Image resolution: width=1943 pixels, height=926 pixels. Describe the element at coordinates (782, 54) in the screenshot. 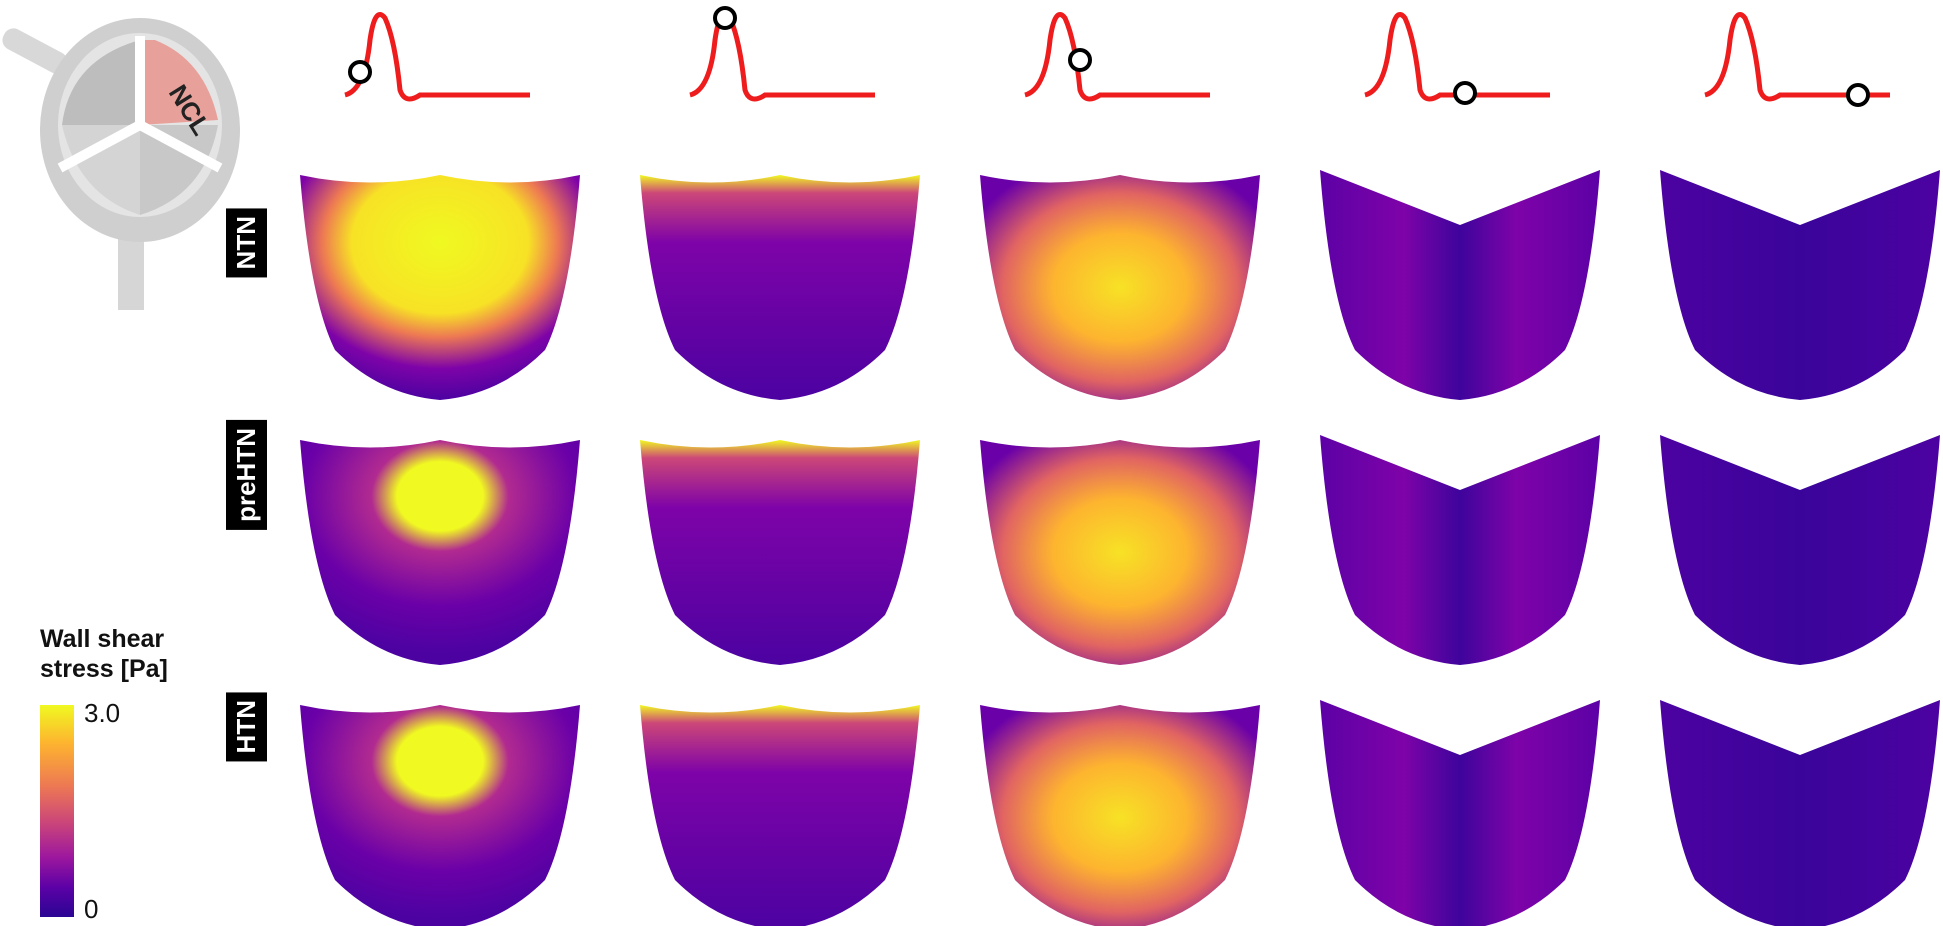

I see `waveform-t2` at that location.